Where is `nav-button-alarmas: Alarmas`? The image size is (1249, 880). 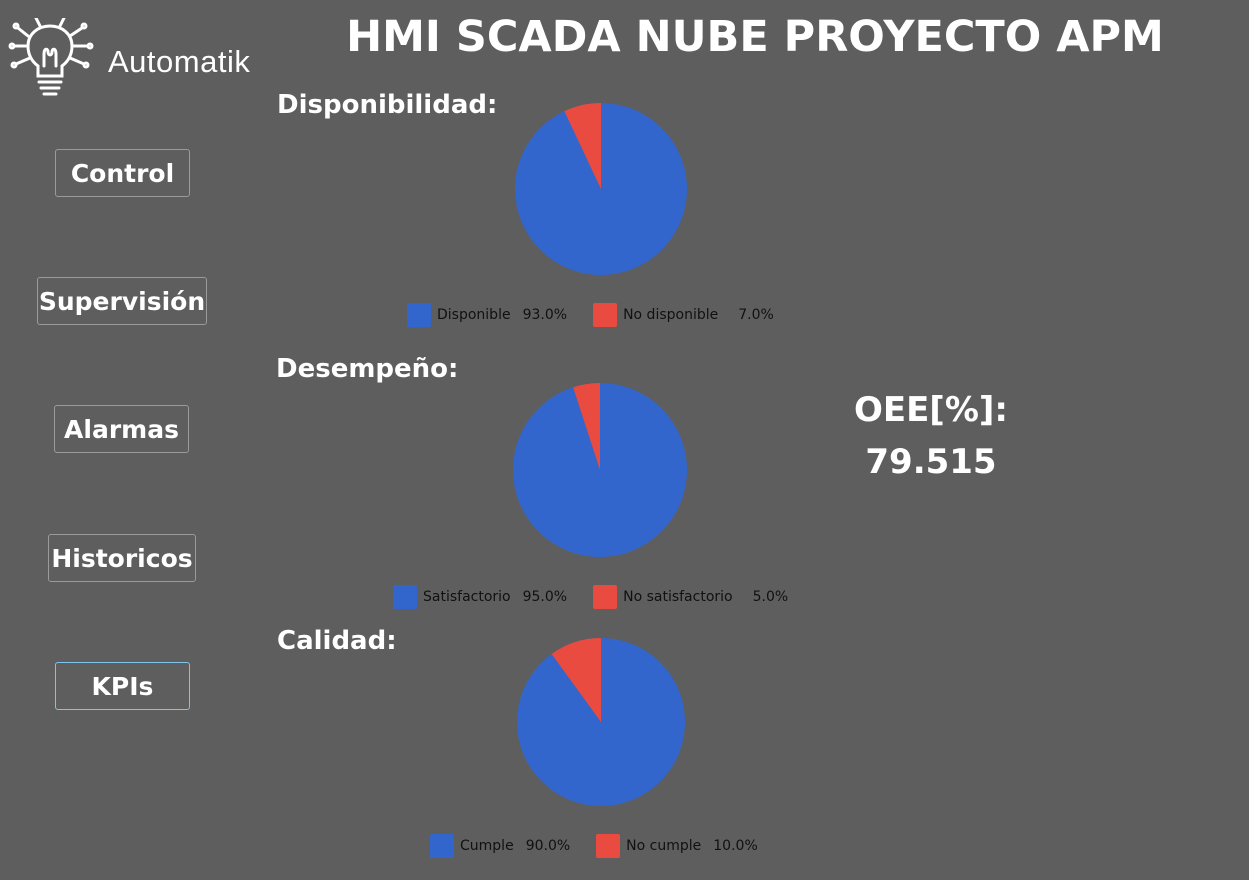 nav-button-alarmas: Alarmas is located at coordinates (121, 429).